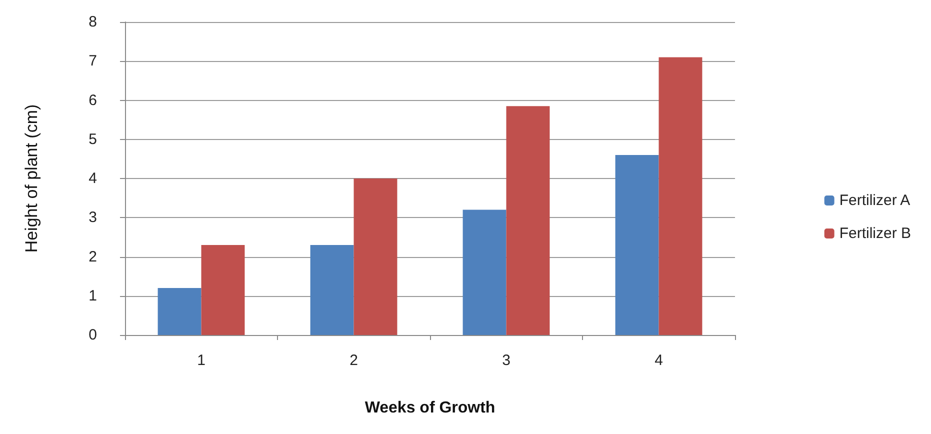 This screenshot has height=434, width=931. Describe the element at coordinates (506, 360) in the screenshot. I see `x-tick-label: 3` at that location.